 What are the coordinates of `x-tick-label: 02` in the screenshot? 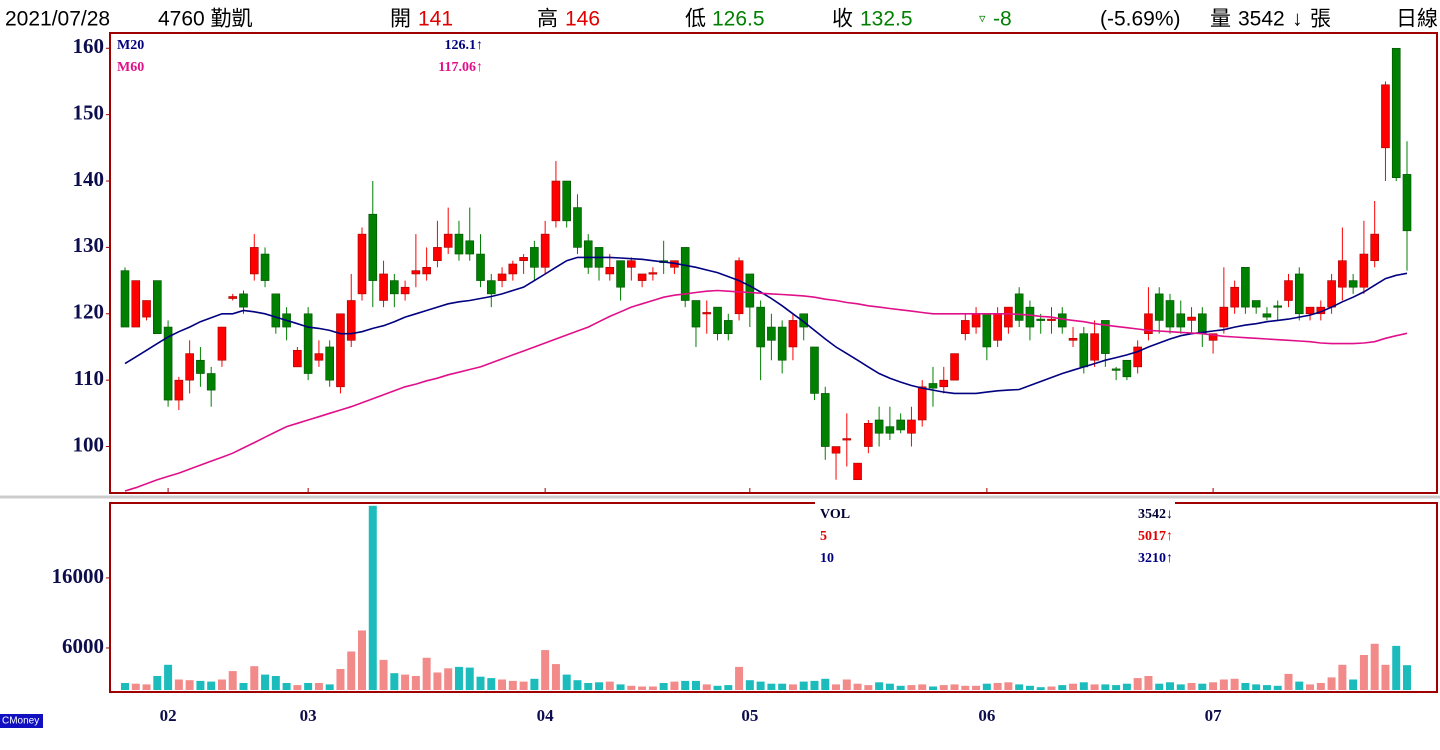 It's located at (168, 715).